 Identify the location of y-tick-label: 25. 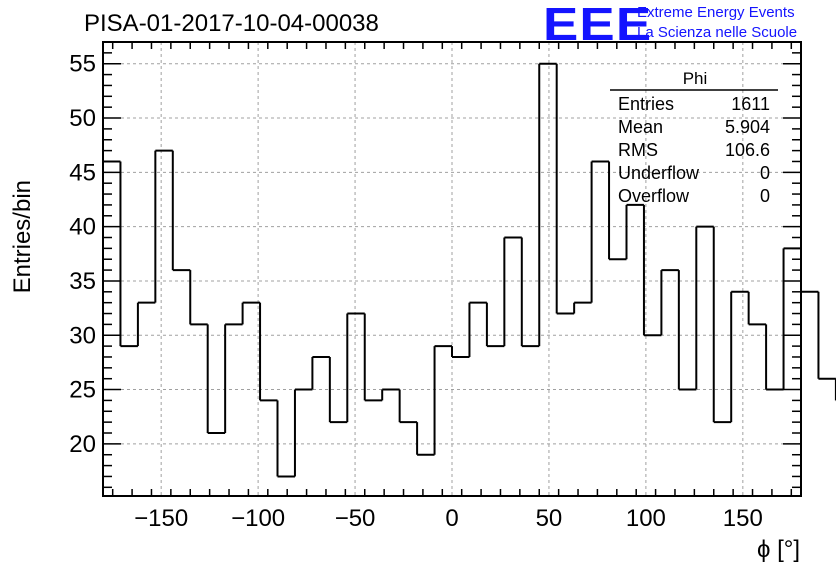
(82, 390).